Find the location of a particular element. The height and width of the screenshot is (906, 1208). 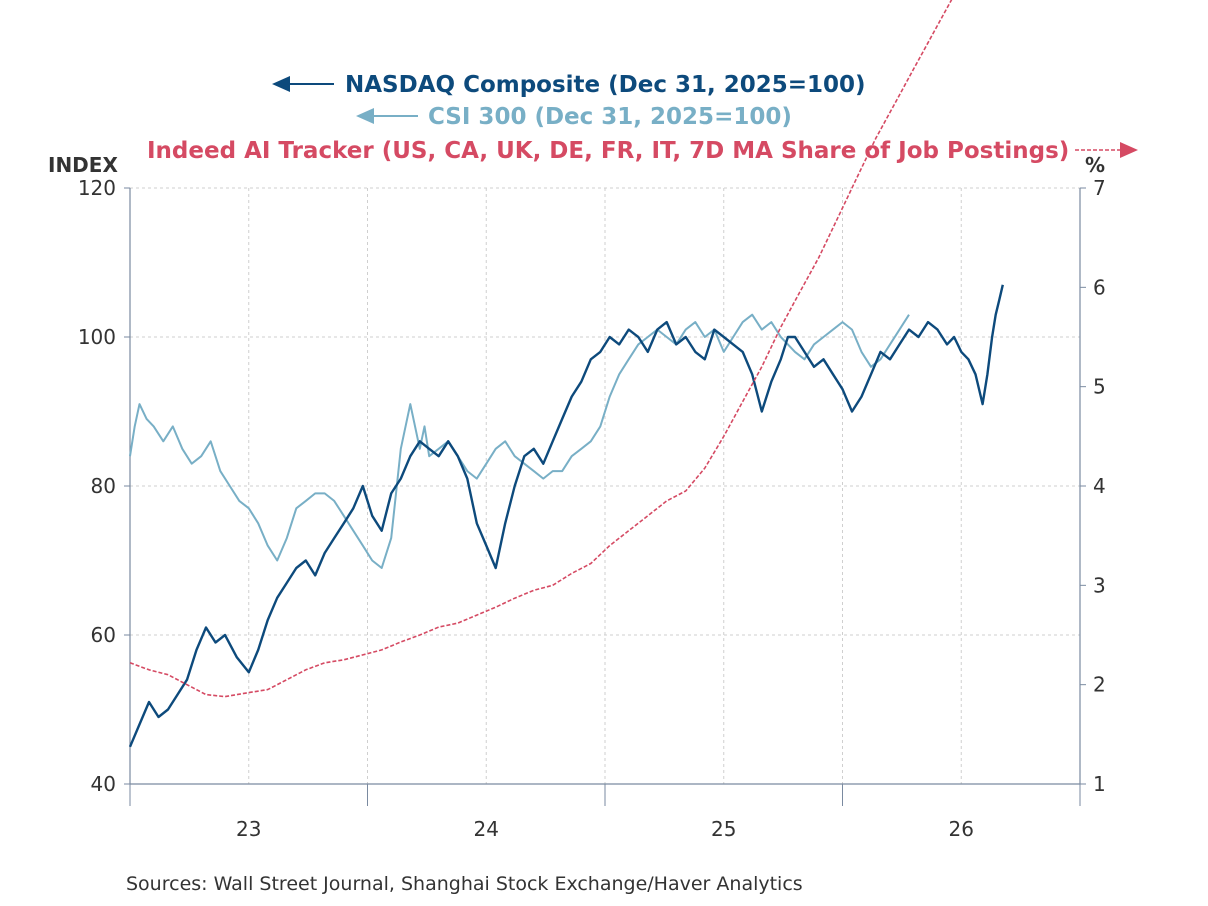

left-axis-unit-label: INDEX is located at coordinates (83, 165).